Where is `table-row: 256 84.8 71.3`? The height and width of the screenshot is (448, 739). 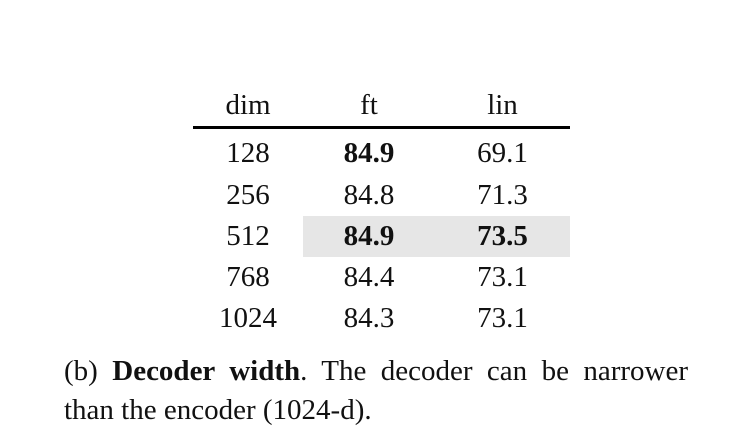
table-row: 256 84.8 71.3 is located at coordinates (381, 195).